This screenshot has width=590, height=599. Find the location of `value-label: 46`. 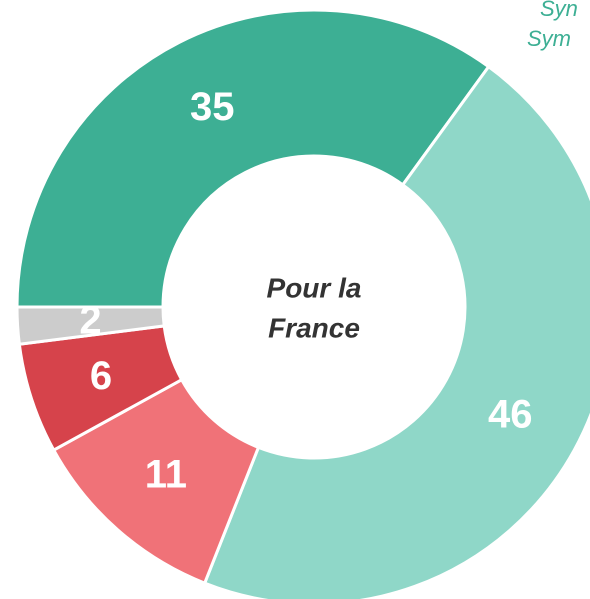

value-label: 46 is located at coordinates (510, 414).